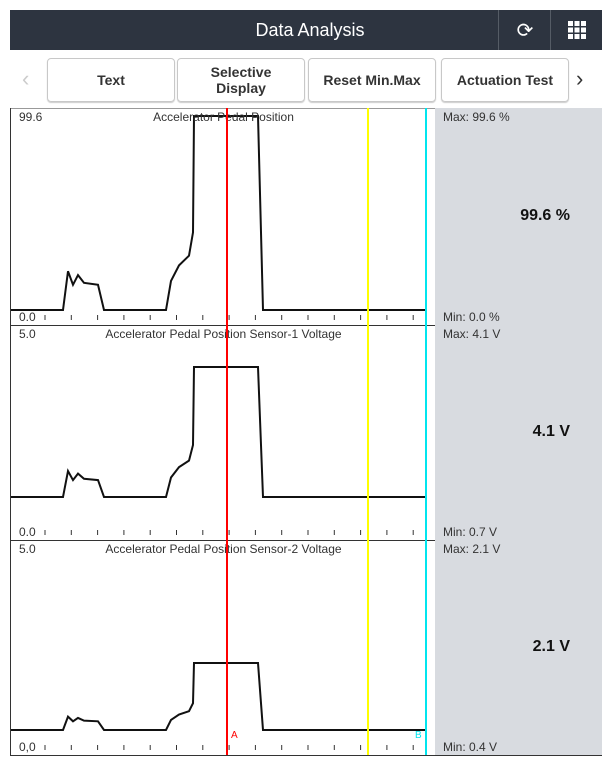 Image resolution: width=612 pixels, height=766 pixels. What do you see at coordinates (470, 747) in the screenshot?
I see `min-value: Min: 0.4 V` at bounding box center [470, 747].